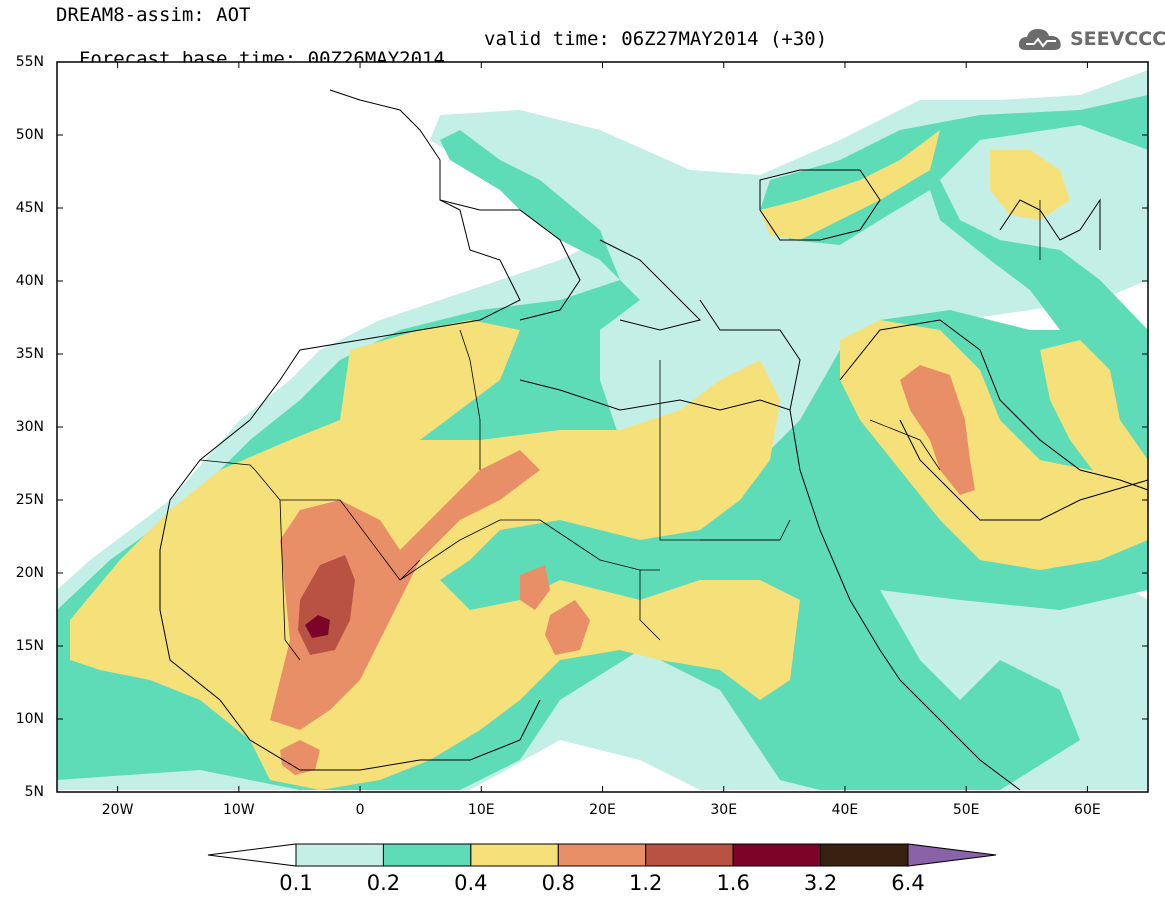 This screenshot has height=905, width=1165. I want to click on valid-time-label: valid time: 06Z27MAY2014 (+30), so click(656, 39).